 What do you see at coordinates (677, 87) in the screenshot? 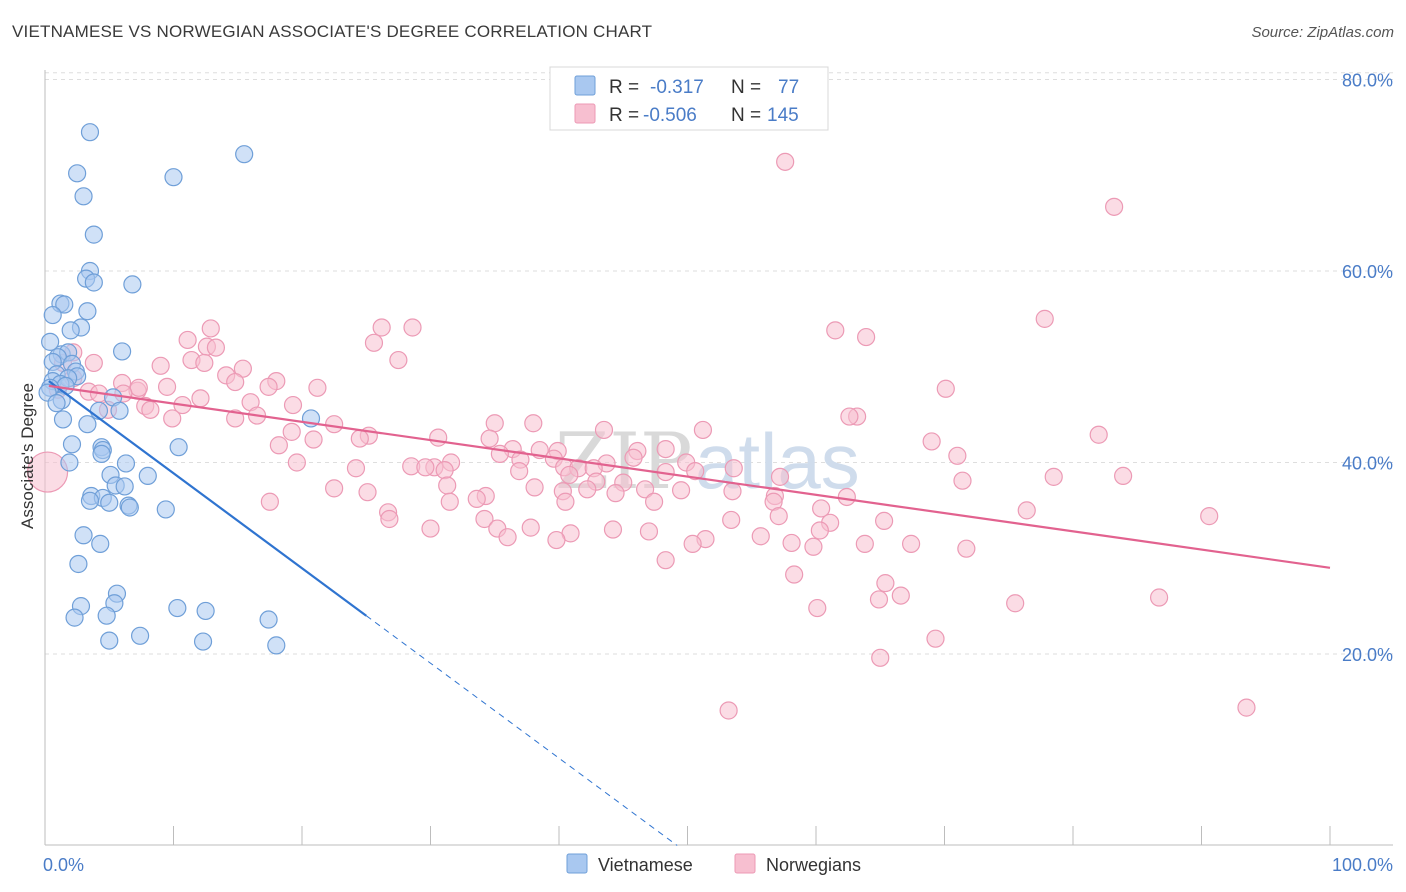
I see `legend-r-value-1: -0.317` at bounding box center [677, 87].